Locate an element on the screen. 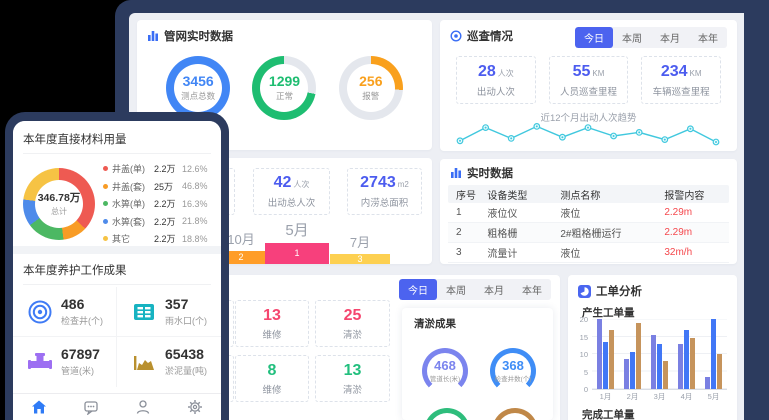  donut-value: 1299 is located at coordinates (284, 81).